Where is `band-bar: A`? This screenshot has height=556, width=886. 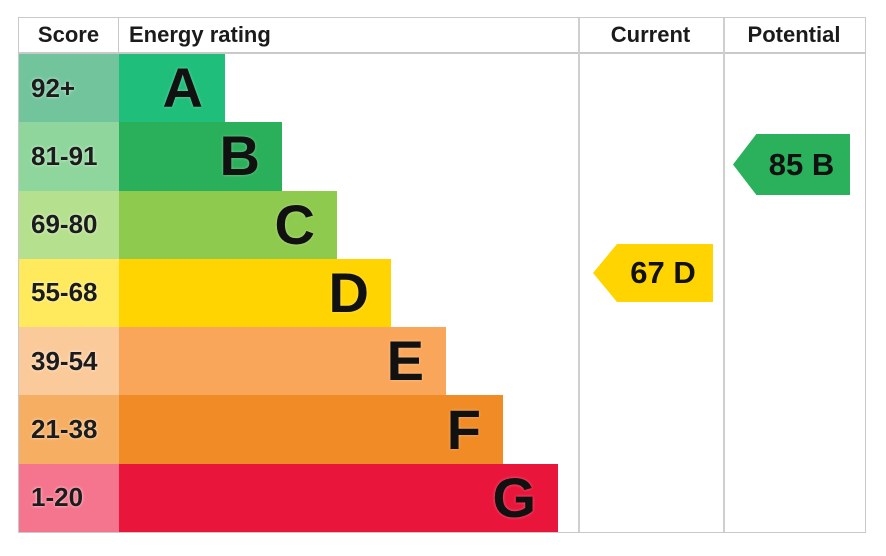
band-bar: A is located at coordinates (172, 88).